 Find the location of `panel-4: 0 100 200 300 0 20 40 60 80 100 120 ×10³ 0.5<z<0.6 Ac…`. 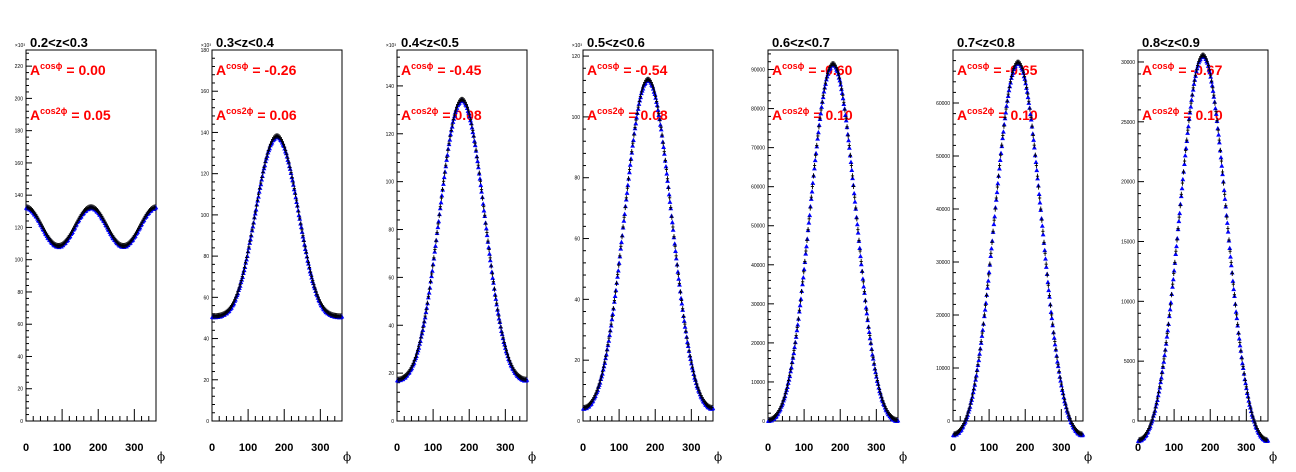

panel-4: 0 100 200 300 0 20 40 60 80 100 120 ×10³ 0.5<z<0.6 Ac… is located at coordinates (647, 249).